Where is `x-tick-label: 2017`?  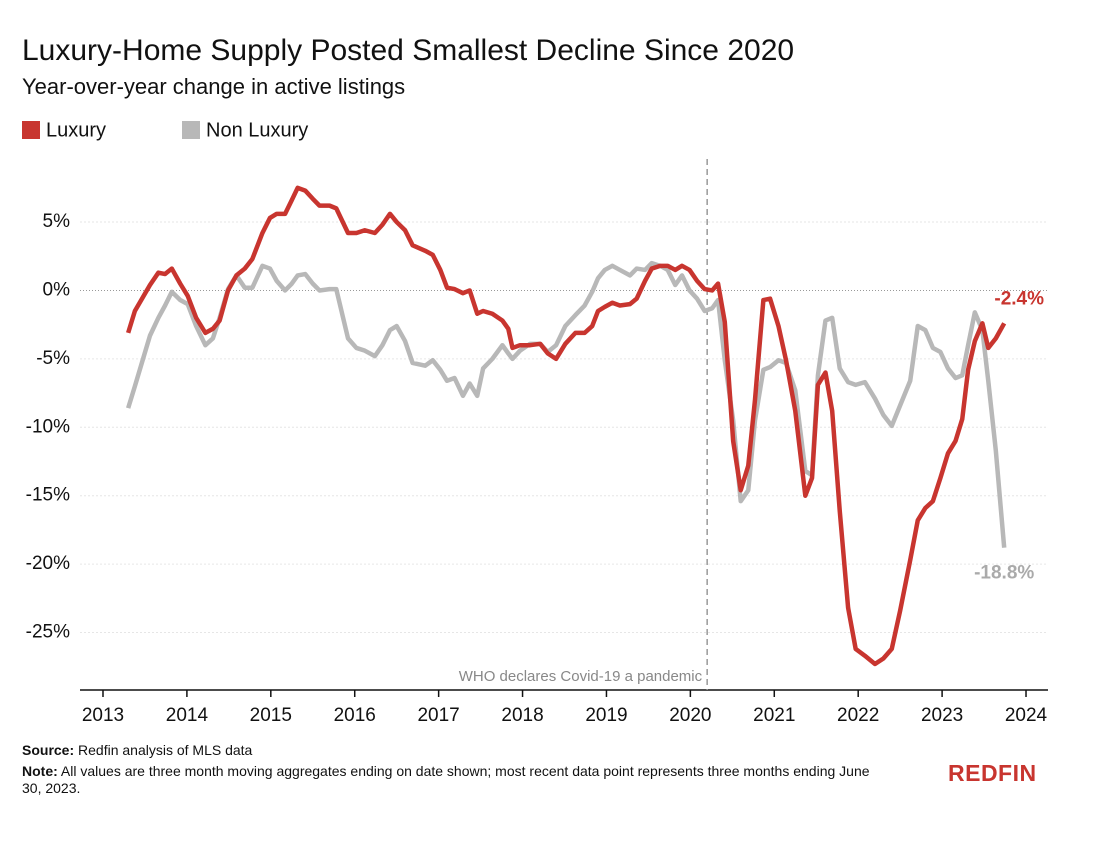
x-tick-label: 2017 is located at coordinates (438, 715).